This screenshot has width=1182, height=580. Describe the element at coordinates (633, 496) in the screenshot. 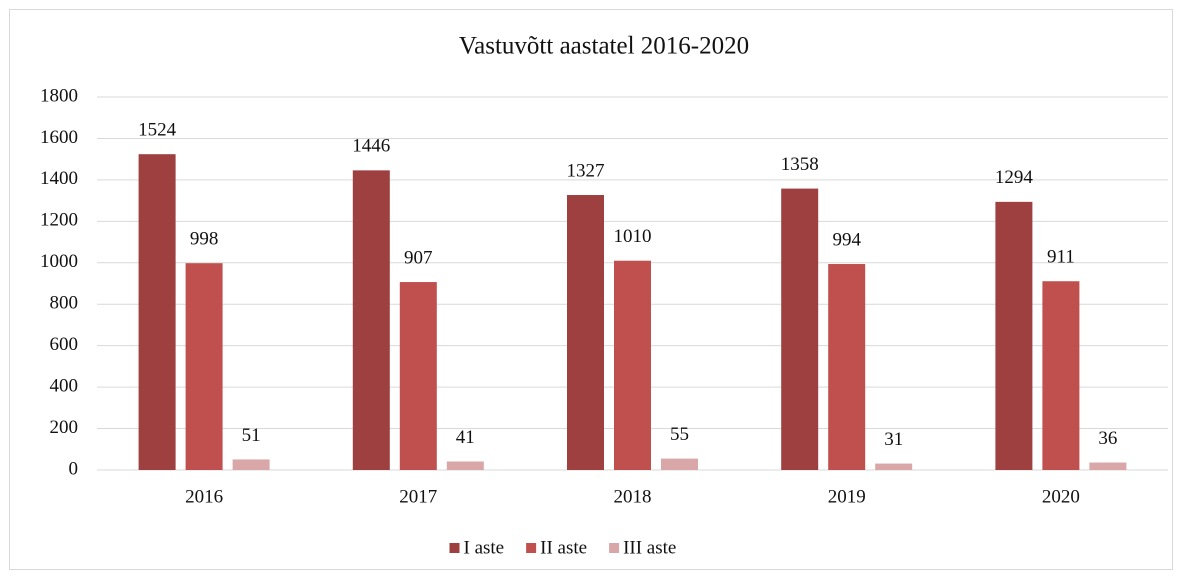

I see `x-tick-label: 2018` at that location.